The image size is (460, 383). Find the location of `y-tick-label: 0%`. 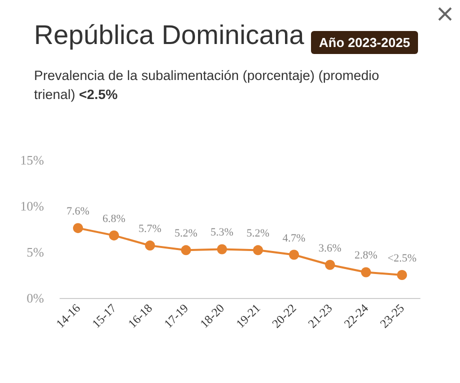

y-tick-label: 0% is located at coordinates (35, 298).